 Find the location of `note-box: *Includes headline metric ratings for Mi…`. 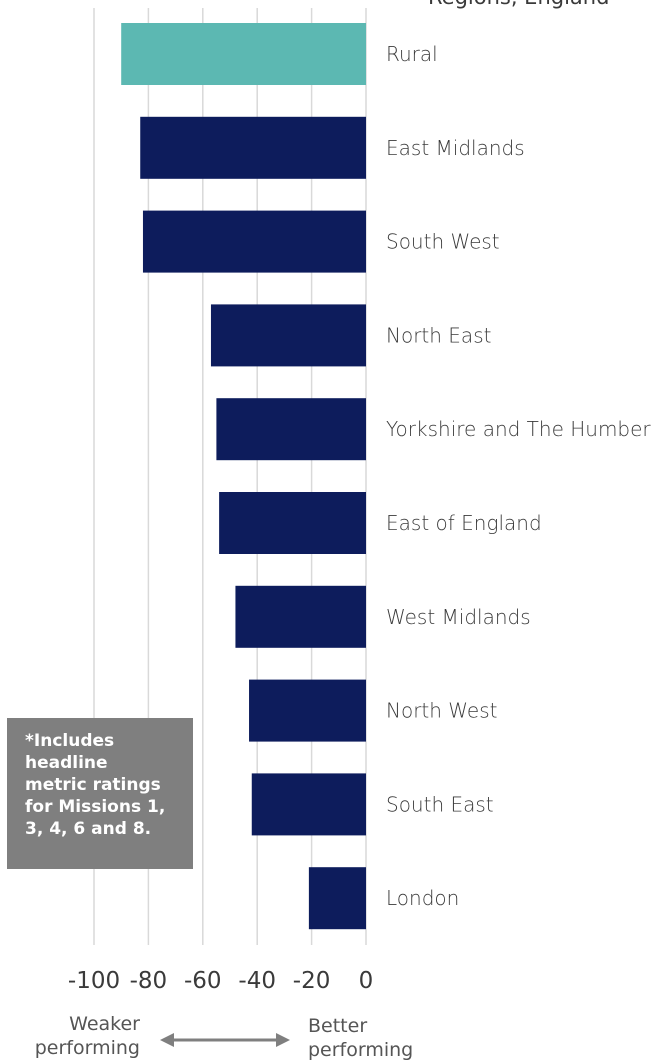

note-box: *Includes headline metric ratings for Mi… is located at coordinates (100, 793).